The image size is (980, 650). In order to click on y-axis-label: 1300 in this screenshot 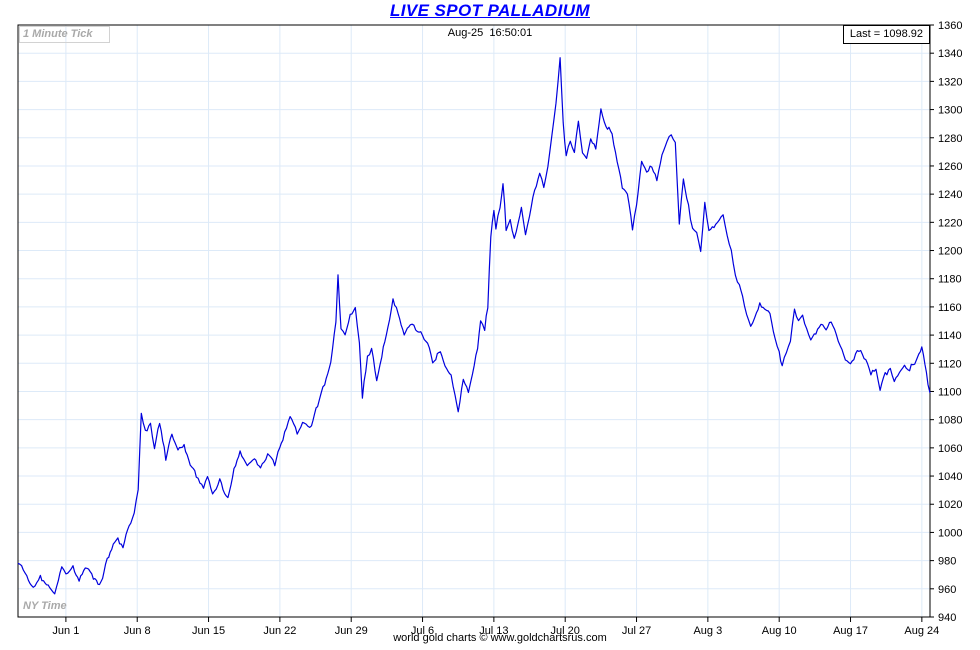, I will do `click(950, 111)`.